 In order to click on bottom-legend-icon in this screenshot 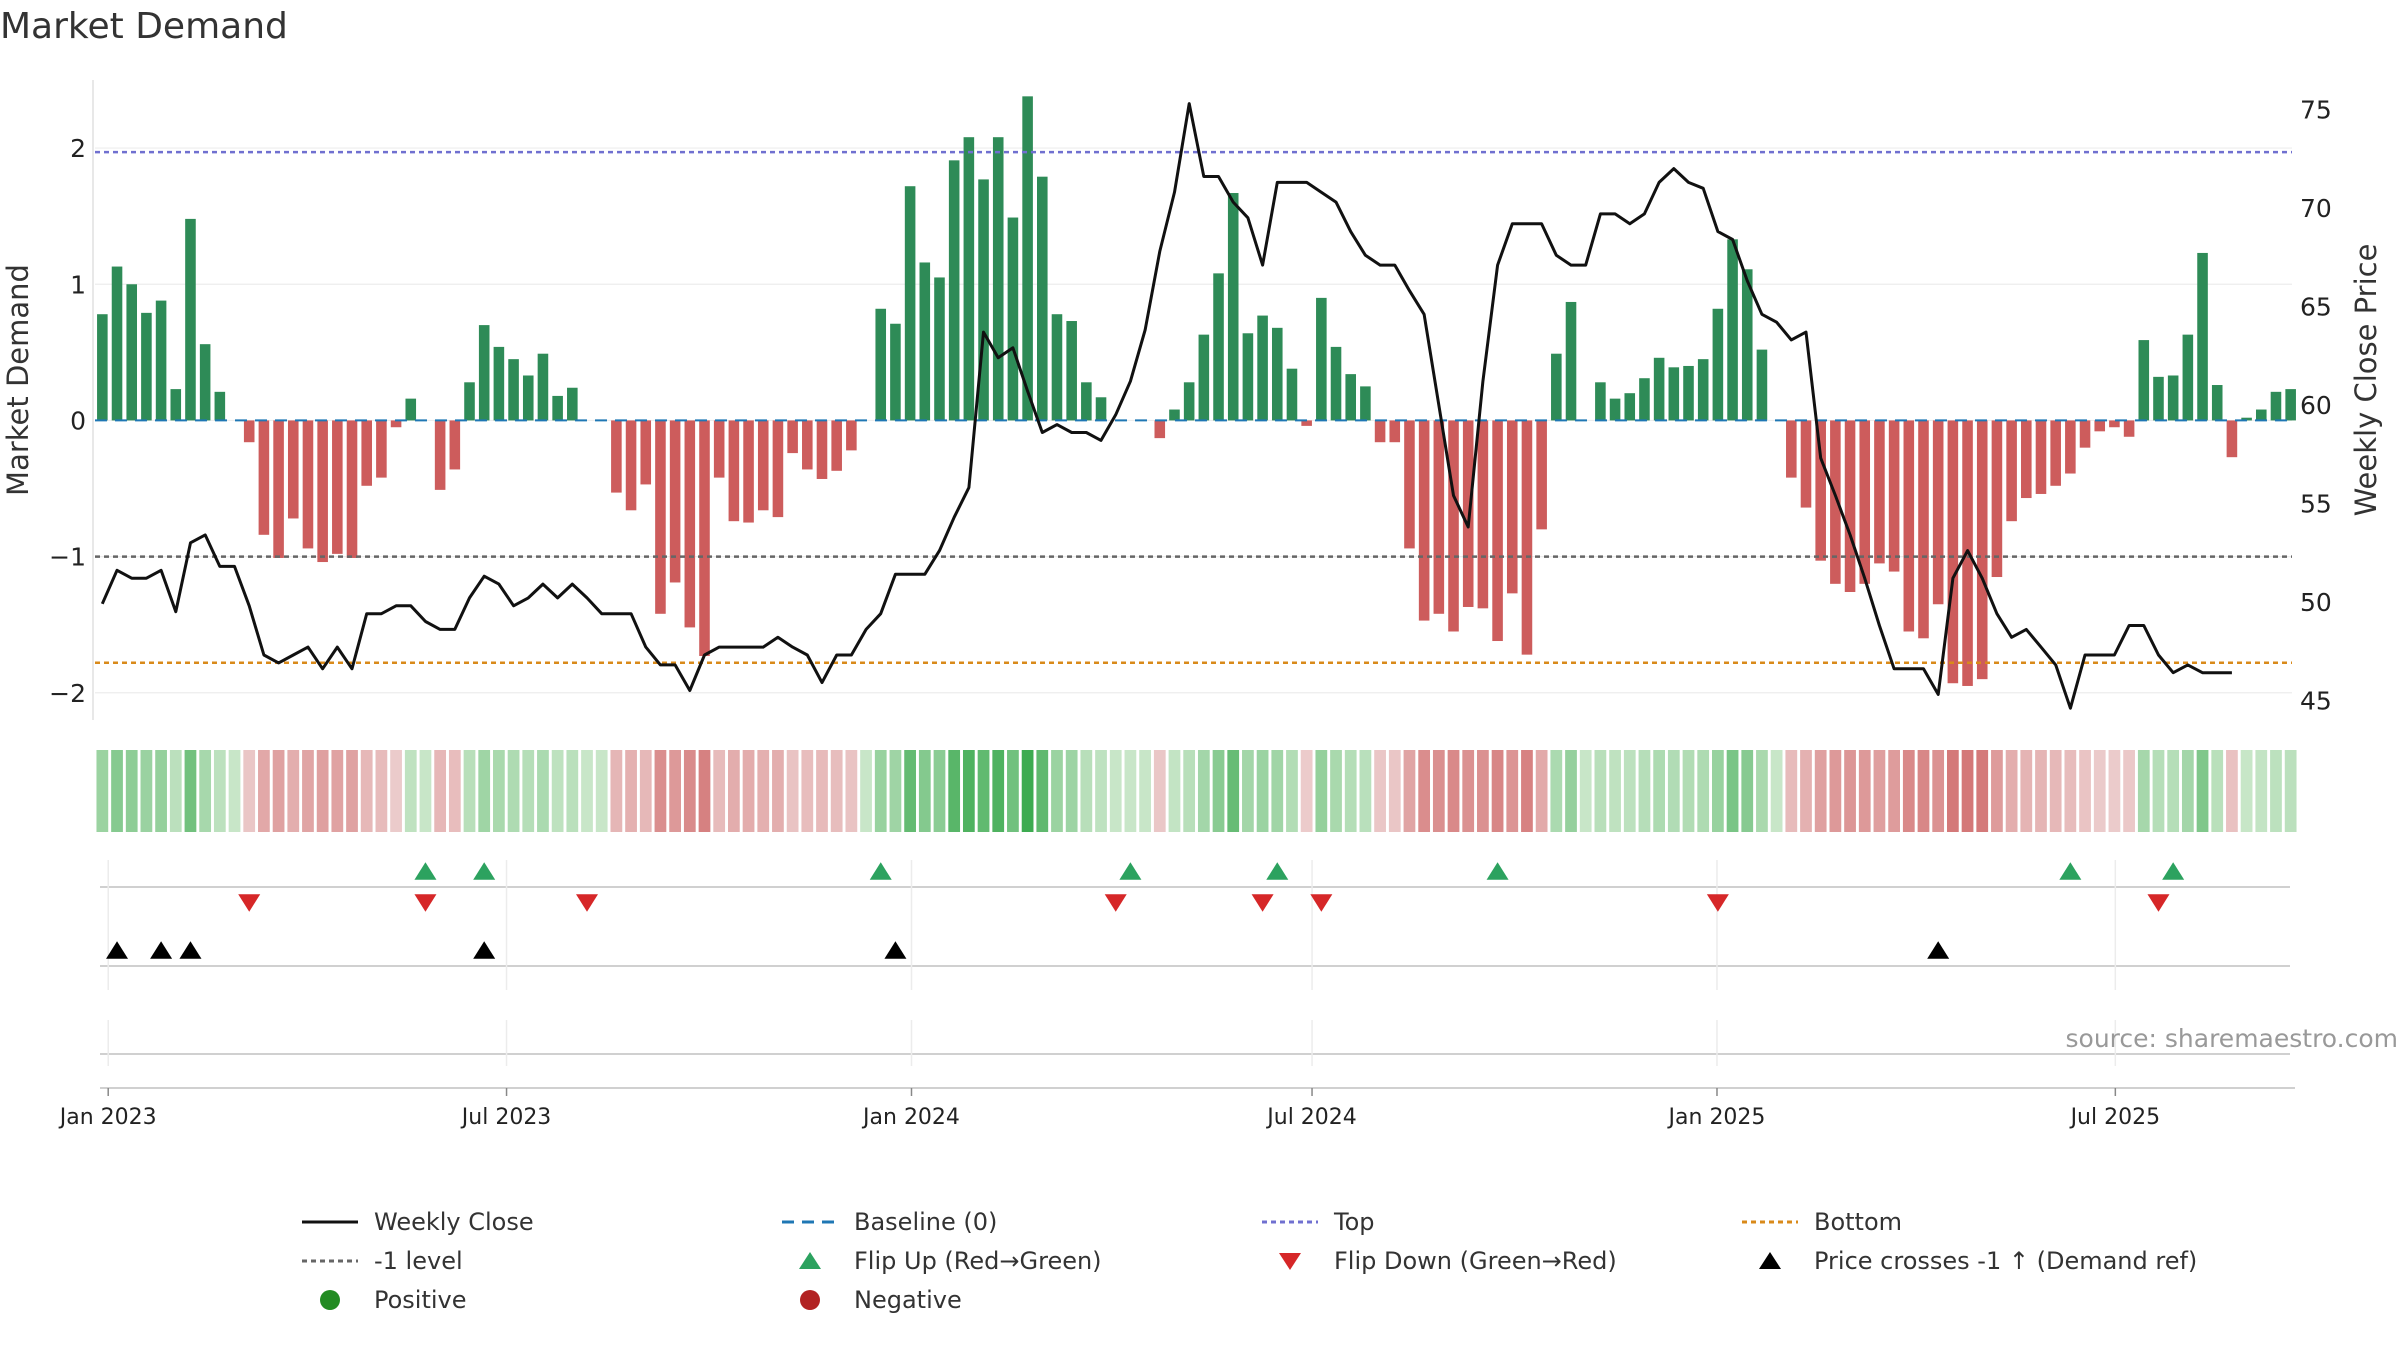, I will do `click(1770, 1222)`.